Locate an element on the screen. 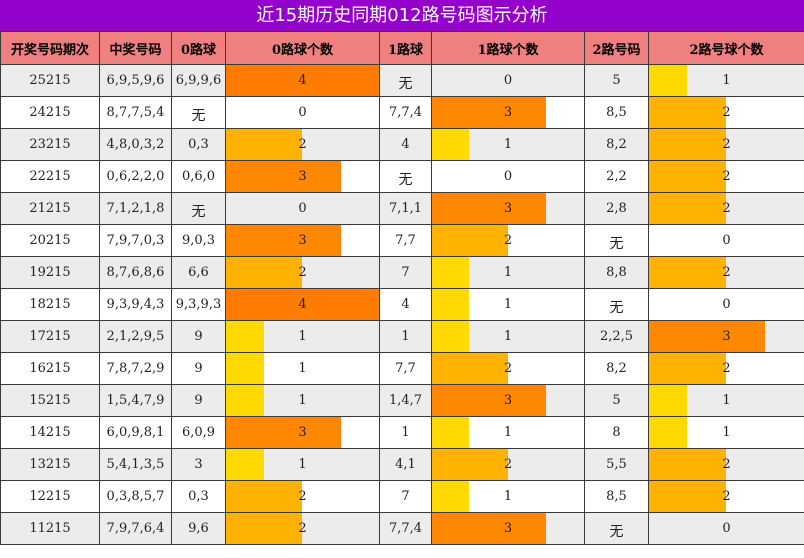 The height and width of the screenshot is (558, 804). route1-count-cell: 2 is located at coordinates (508, 464).